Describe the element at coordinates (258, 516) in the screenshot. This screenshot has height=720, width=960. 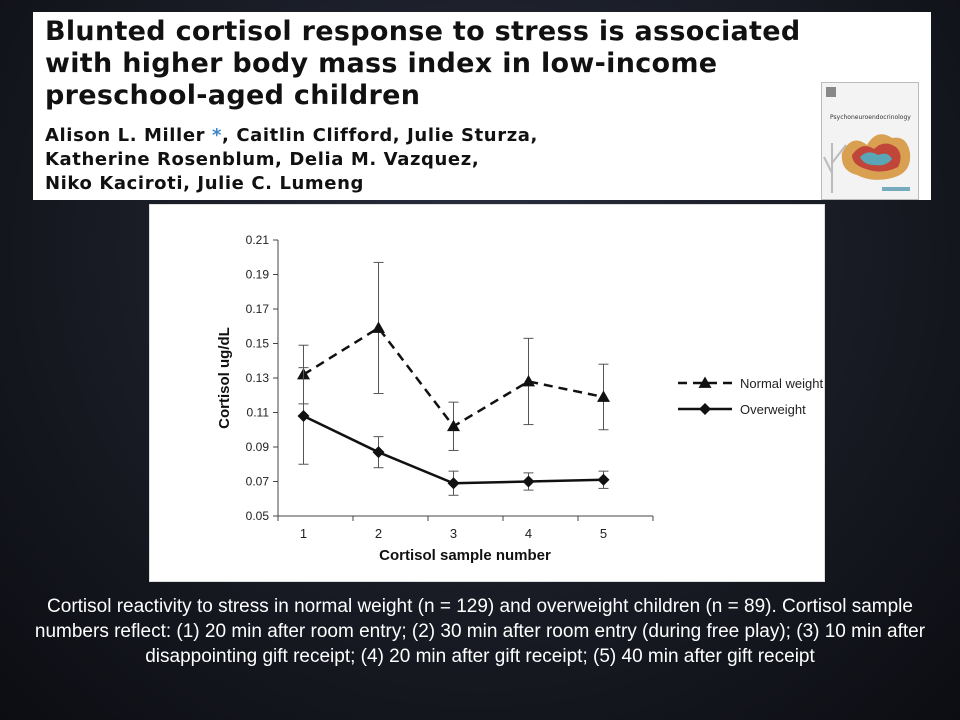
I see `y-tick-label: 0.05` at that location.